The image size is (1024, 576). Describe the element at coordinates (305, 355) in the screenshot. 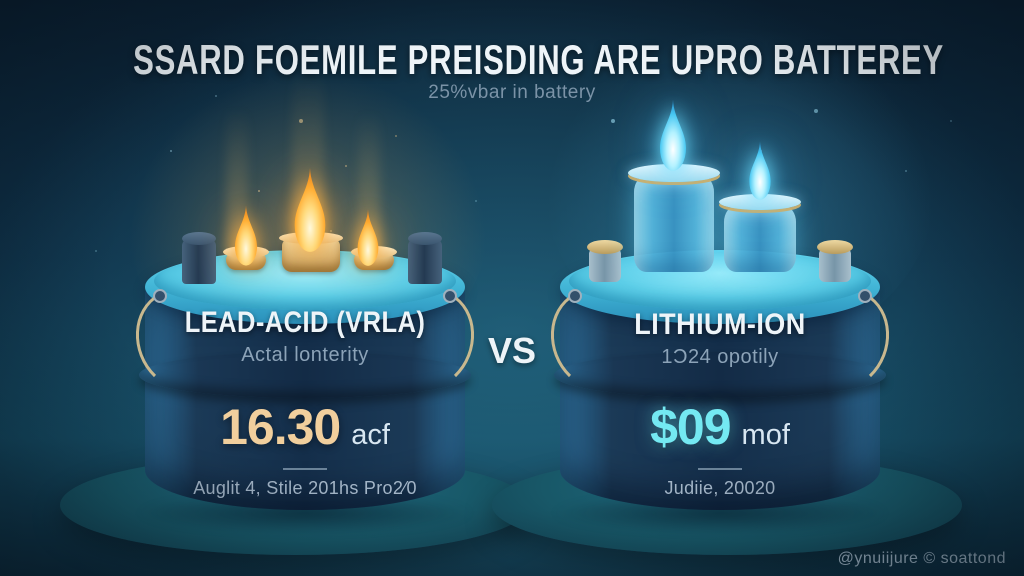

I see `lead-acid-tagline: Actal lonterity` at that location.